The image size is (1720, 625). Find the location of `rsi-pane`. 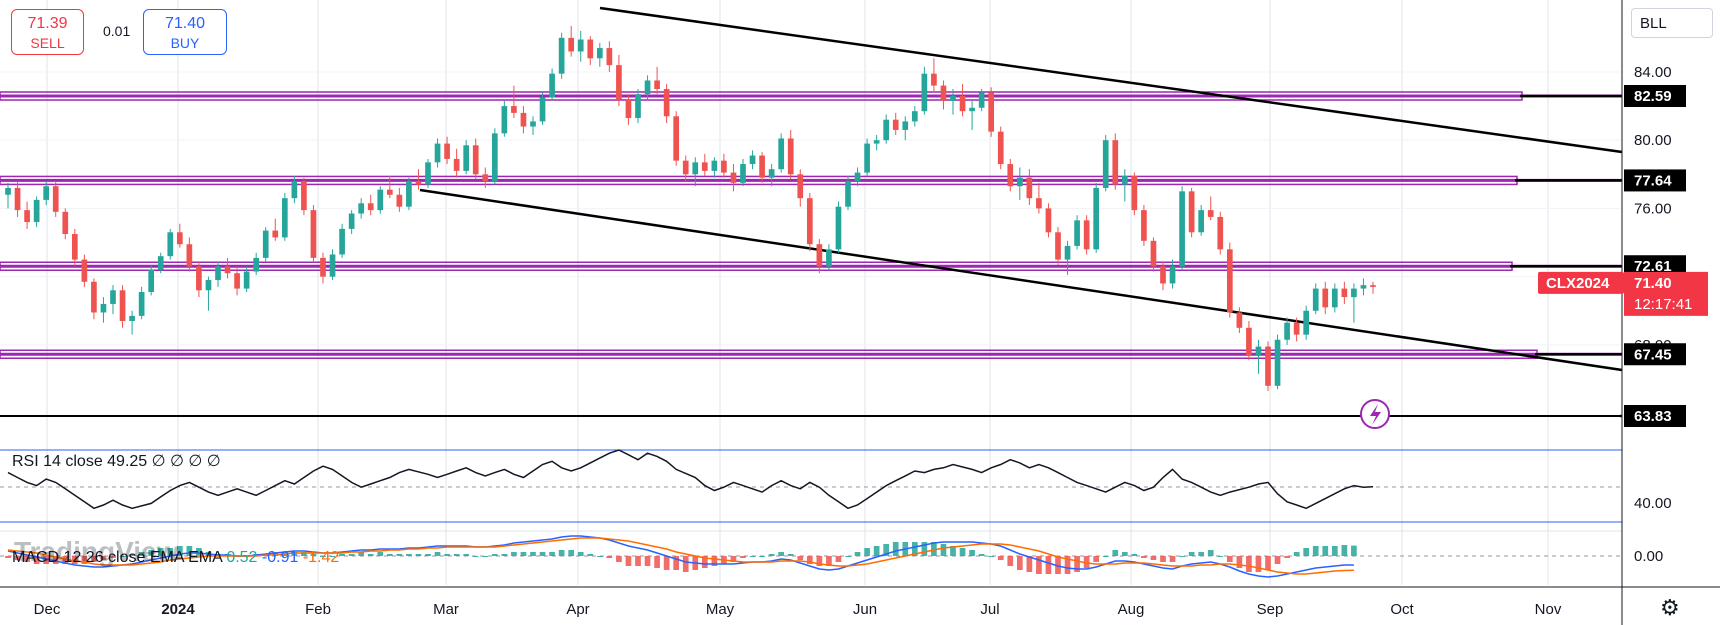

rsi-pane is located at coordinates (811, 490).